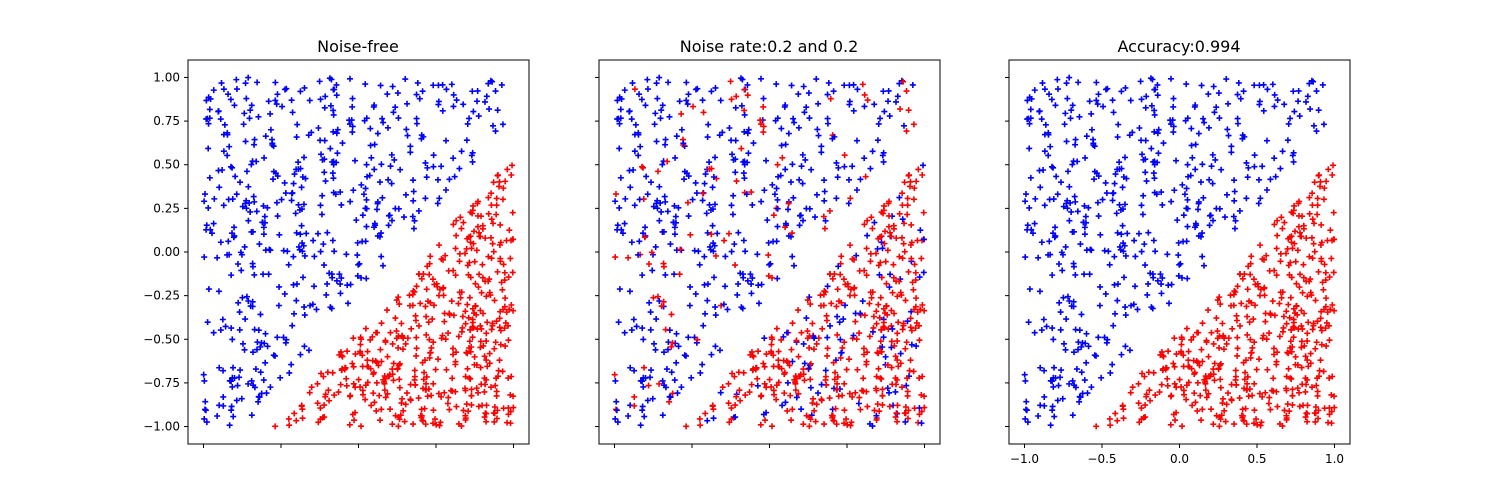 The image size is (1500, 500). What do you see at coordinates (1101, 459) in the screenshot?
I see `x-tick-label: −0.5` at bounding box center [1101, 459].